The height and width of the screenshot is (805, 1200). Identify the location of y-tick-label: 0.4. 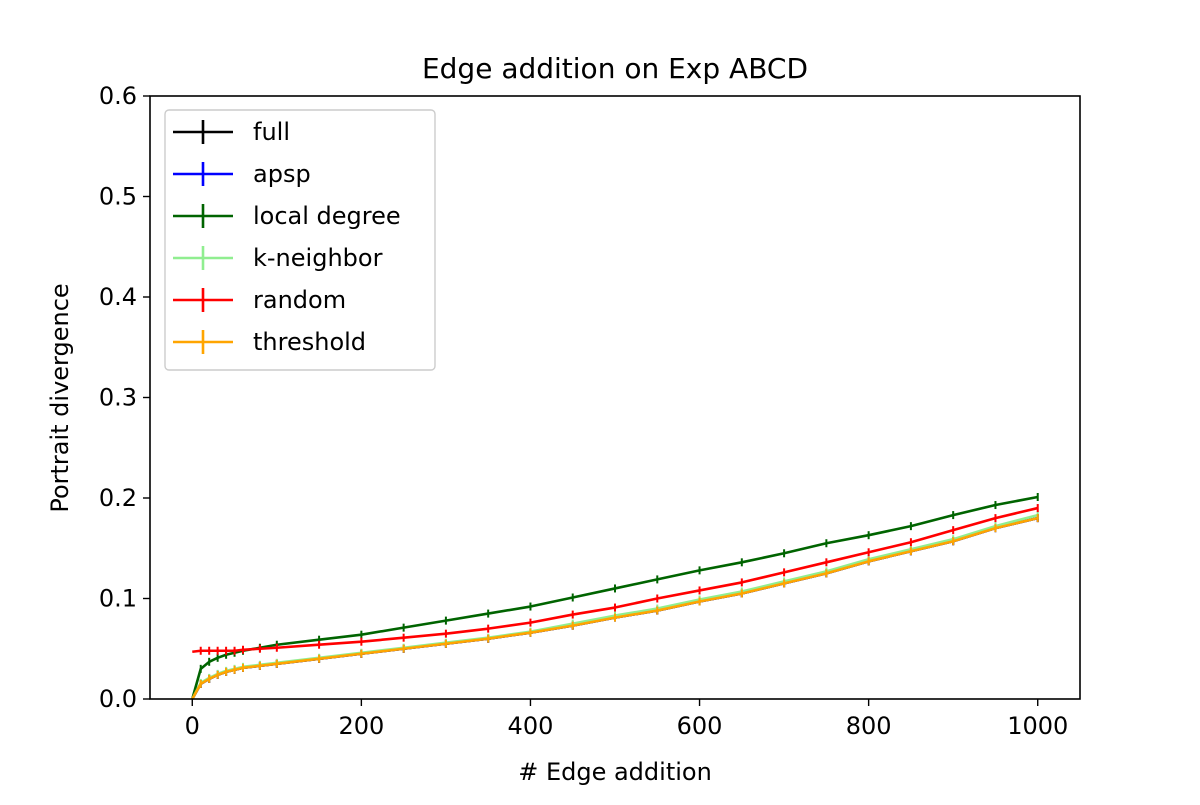
(118, 297).